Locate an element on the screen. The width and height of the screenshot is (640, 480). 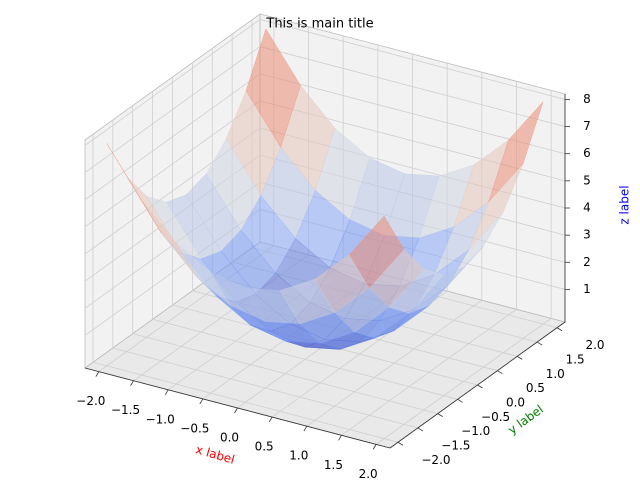
y-tick-label: −1.5 is located at coordinates (455, 445).